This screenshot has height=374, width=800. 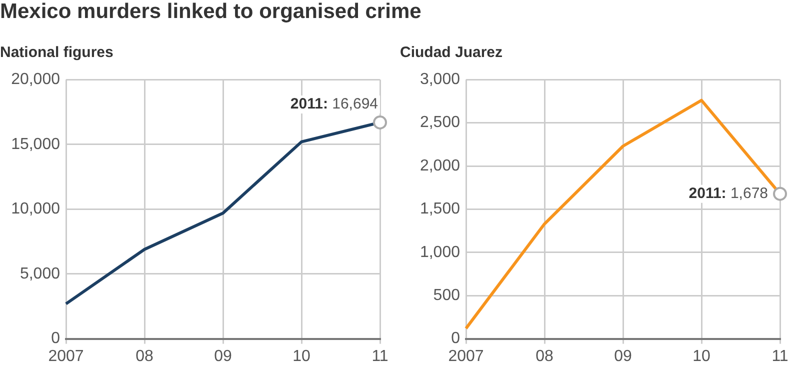 I want to click on y-tick-label: 20,000, so click(x=35, y=79).